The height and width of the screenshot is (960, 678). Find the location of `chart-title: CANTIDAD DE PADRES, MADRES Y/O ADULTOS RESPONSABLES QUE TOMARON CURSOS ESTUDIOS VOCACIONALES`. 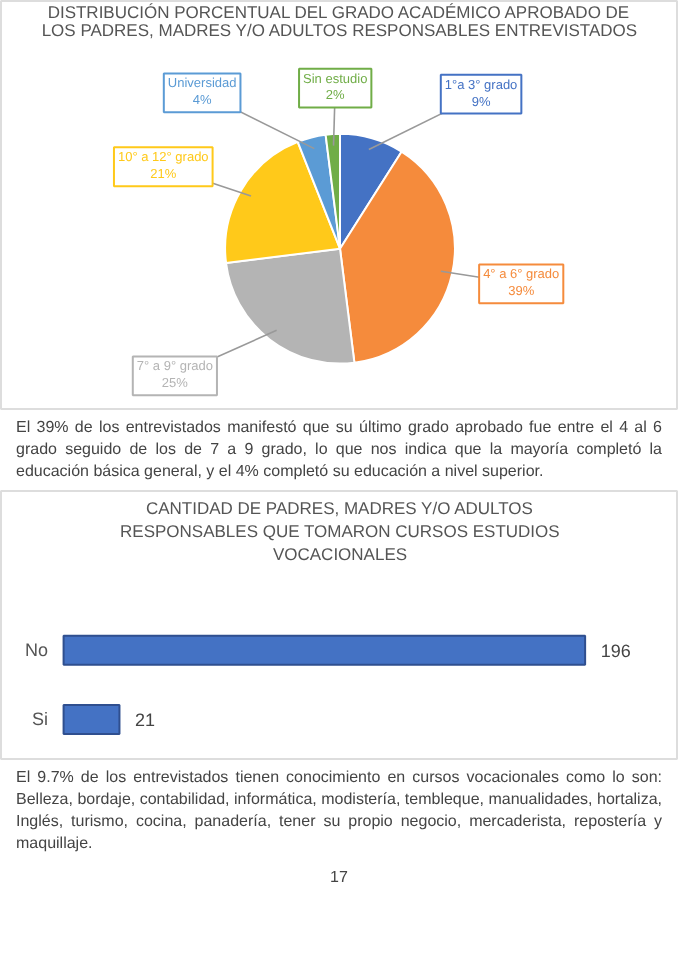

chart-title: CANTIDAD DE PADRES, MADRES Y/O ADULTOS RESPONSABLES QUE TOMARON CURSOS ESTUDIOS VOCACIONALES is located at coordinates (340, 532).